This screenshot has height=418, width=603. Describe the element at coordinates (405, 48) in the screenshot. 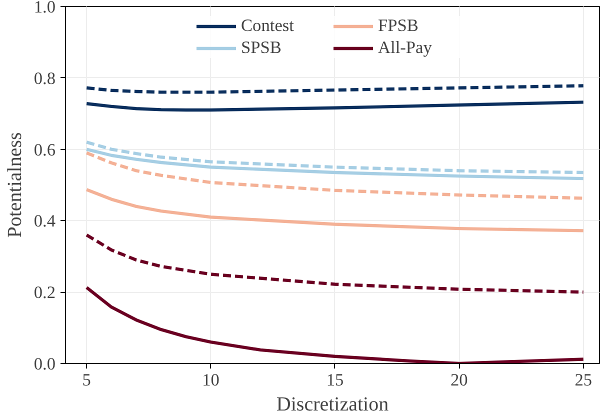

I see `legend-label: All-Pay` at that location.